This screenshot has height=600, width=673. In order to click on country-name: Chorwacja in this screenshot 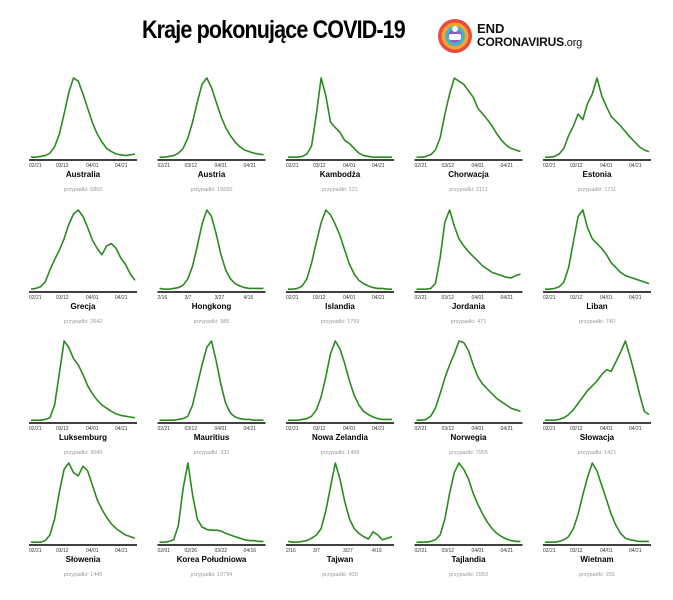, I will do `click(468, 174)`.